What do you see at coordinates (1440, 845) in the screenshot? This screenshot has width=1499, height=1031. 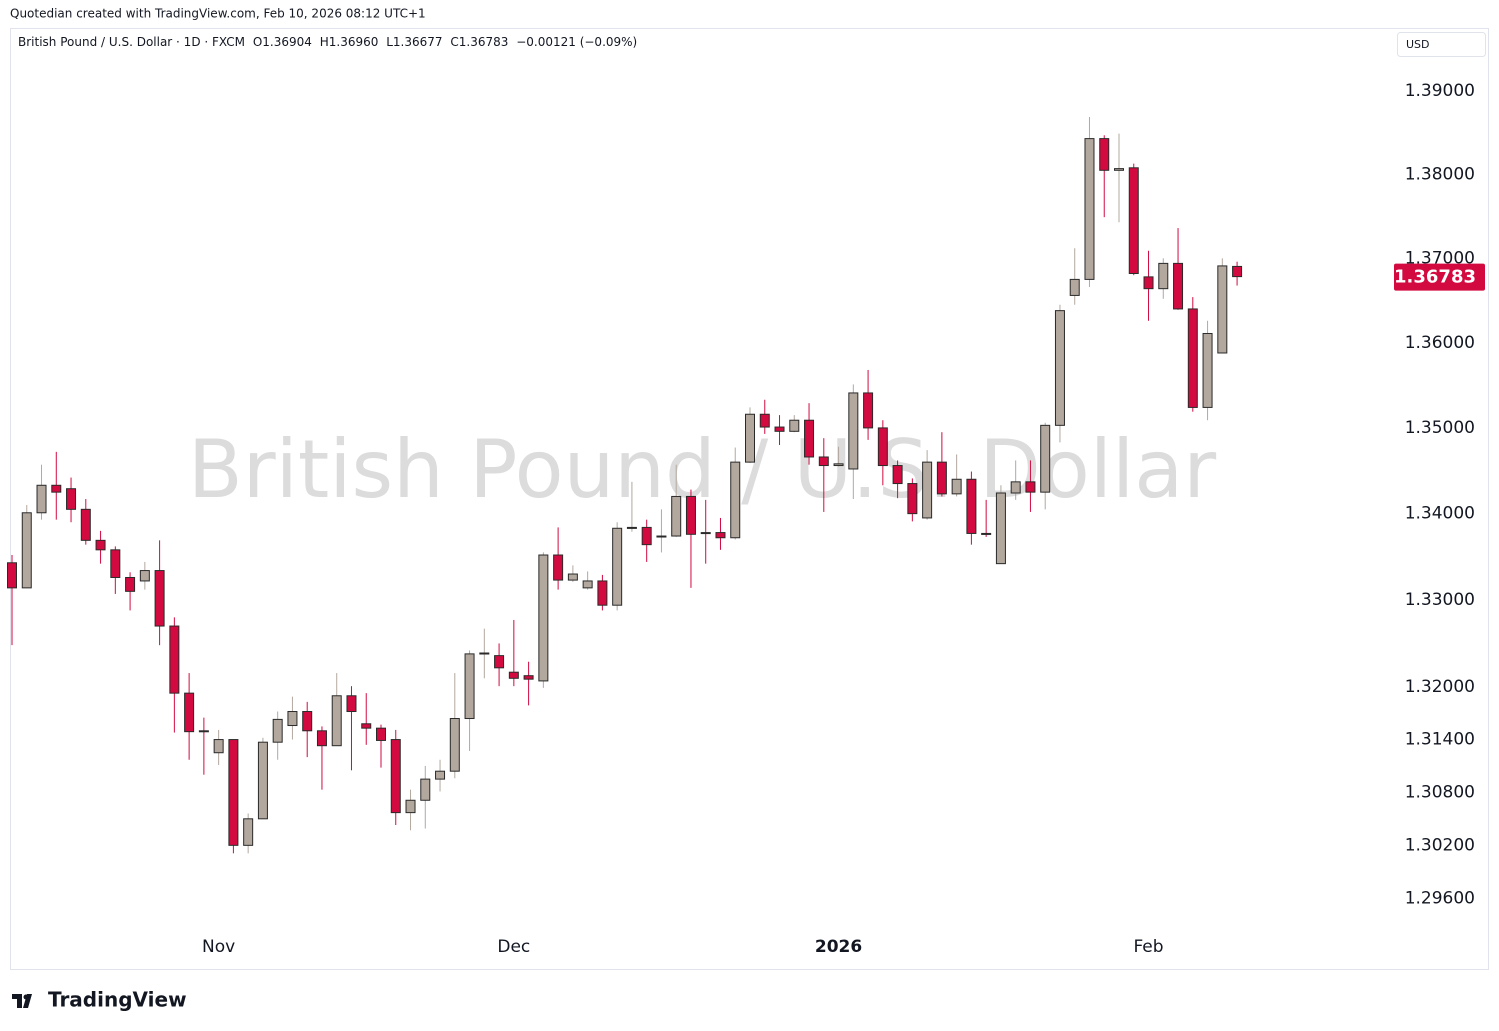 I see `y-tick-label: 1.30200` at bounding box center [1440, 845].